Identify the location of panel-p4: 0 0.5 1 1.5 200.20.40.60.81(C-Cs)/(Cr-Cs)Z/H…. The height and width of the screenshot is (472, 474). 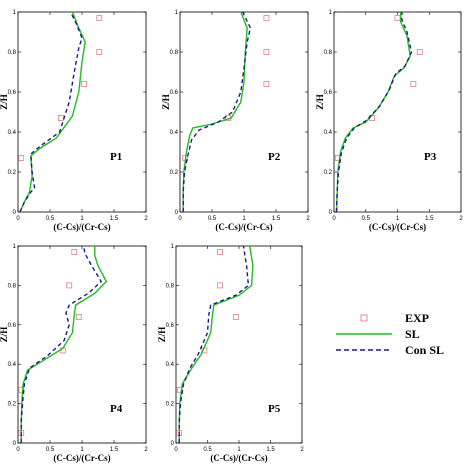
(74, 353).